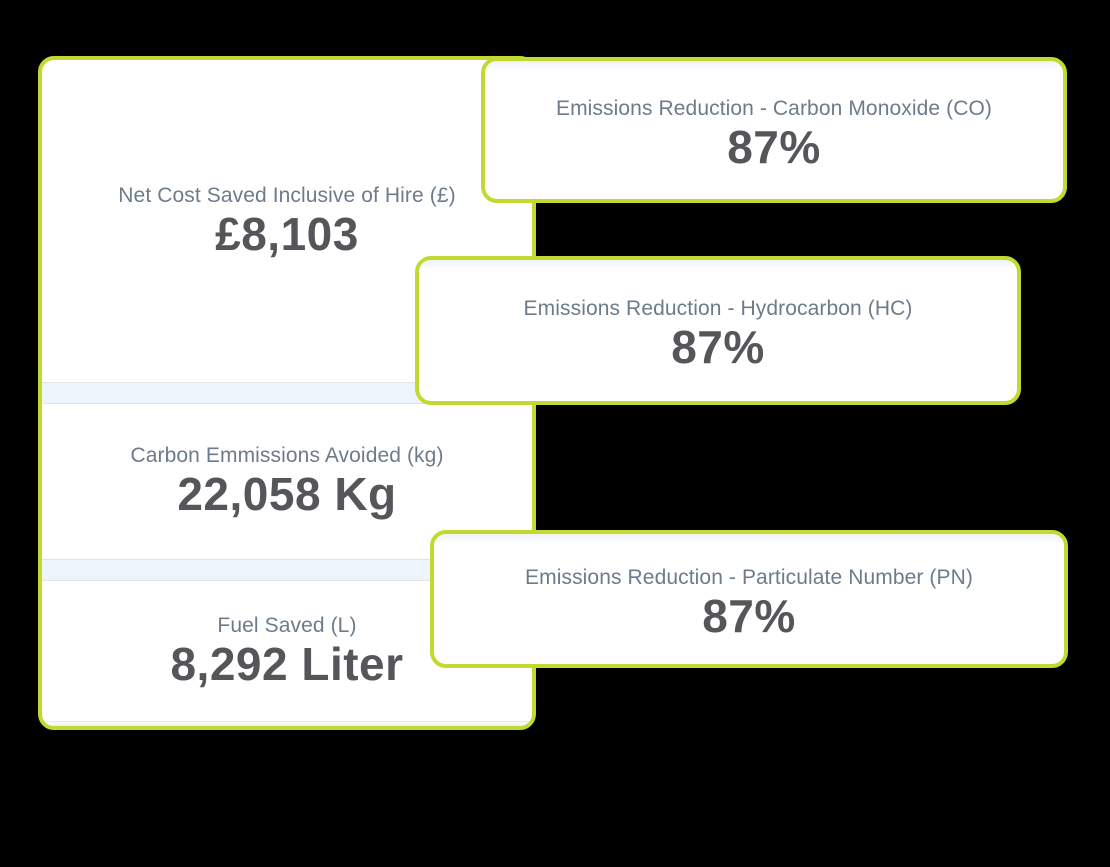  I want to click on stat-tile-carbon-emissions-avoided: Carbon Emmissions Avoided (kg) 22,058 Kg, so click(287, 481).